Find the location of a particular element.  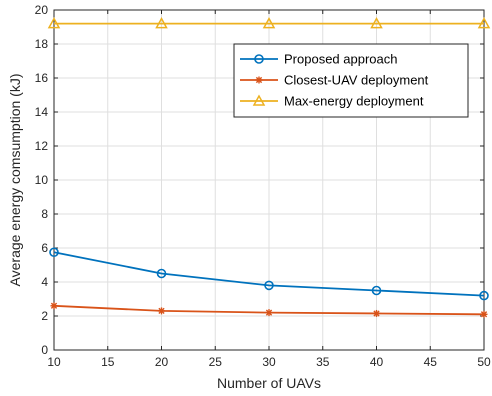

x-axis-label: Number of UAVs is located at coordinates (269, 383).